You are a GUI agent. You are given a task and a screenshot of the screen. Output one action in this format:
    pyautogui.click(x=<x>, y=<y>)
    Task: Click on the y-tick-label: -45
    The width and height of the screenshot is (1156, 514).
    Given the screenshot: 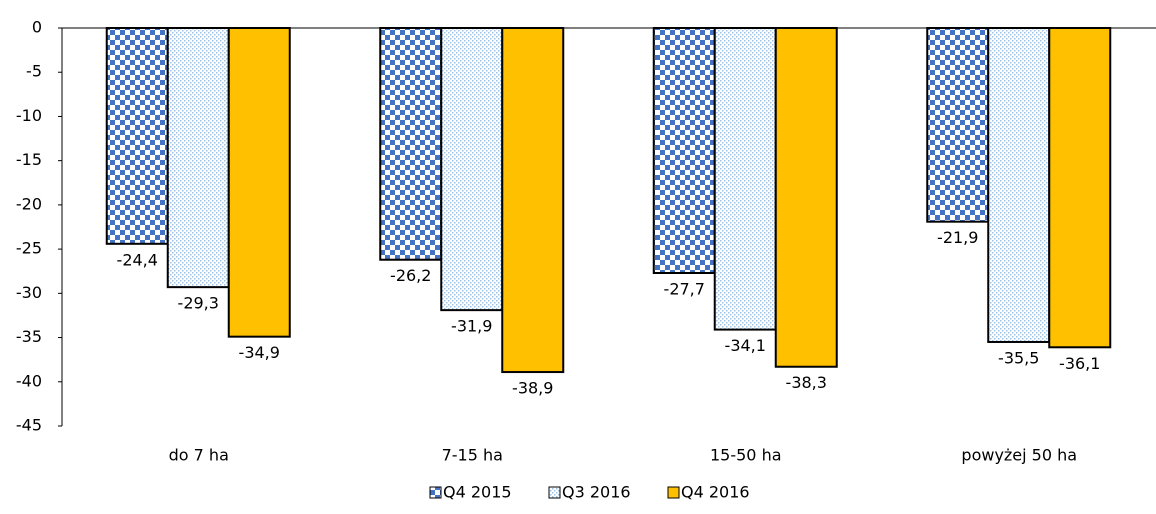 What is the action you would take?
    pyautogui.click(x=29, y=425)
    